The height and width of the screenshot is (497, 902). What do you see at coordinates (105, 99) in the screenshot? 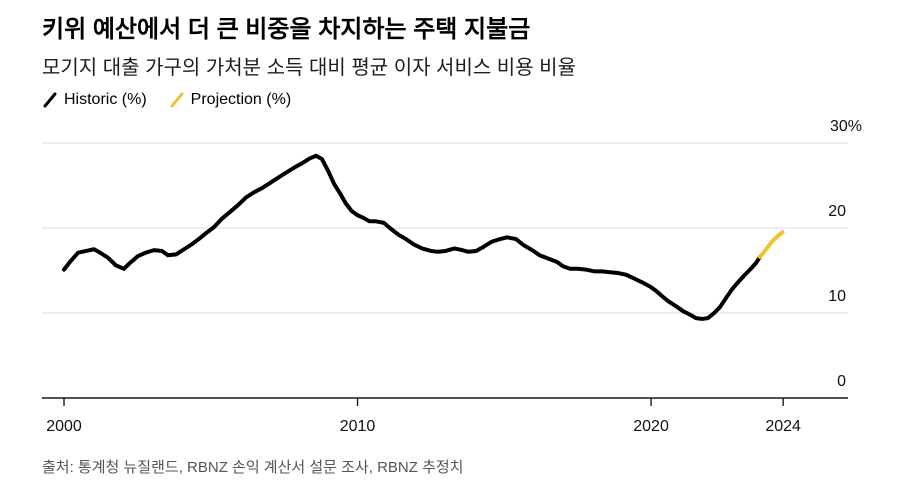
I see `legend-historic-label: Historic (%)` at bounding box center [105, 99].